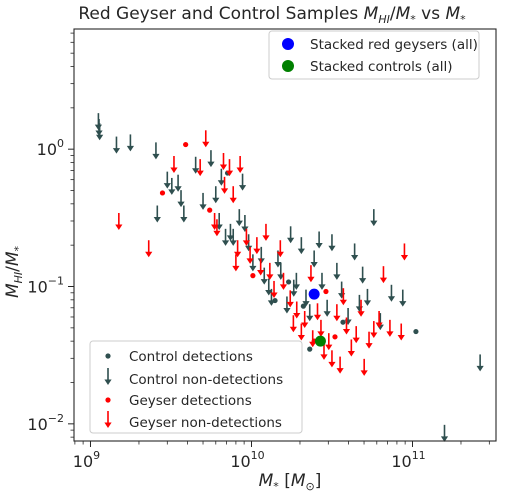 This screenshot has width=520, height=495. I want to click on legend-samples-box, so click(196, 387).